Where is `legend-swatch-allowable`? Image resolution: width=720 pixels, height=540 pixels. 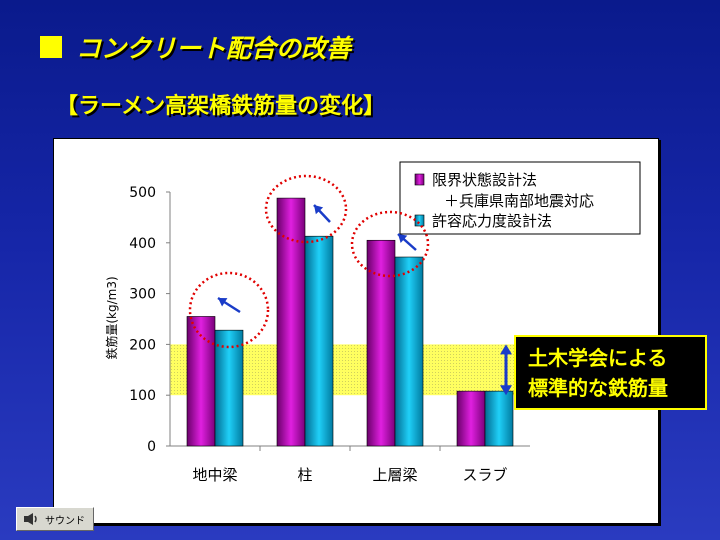
legend-swatch-allowable is located at coordinates (419, 220).